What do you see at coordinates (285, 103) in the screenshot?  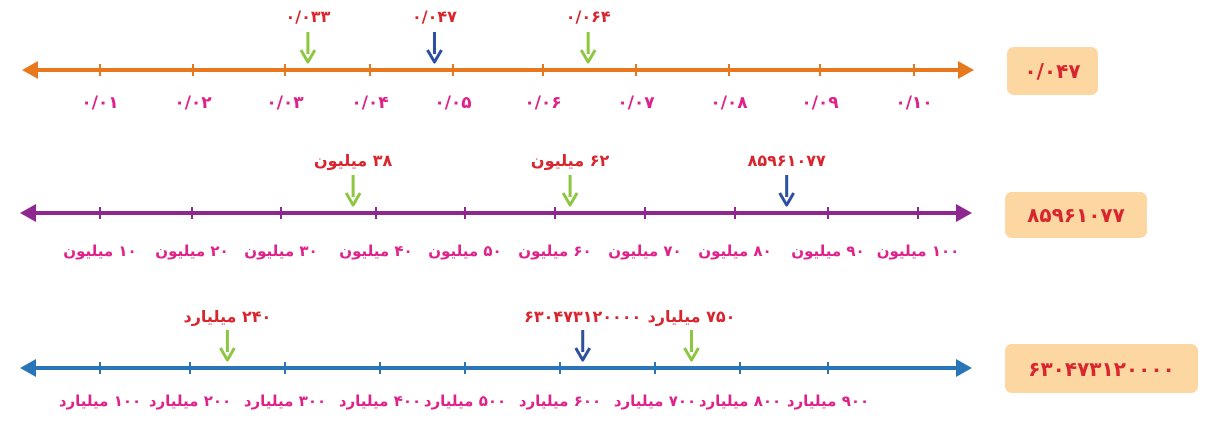 I see `line-decimal-tick-label: ۰/۰۳` at bounding box center [285, 103].